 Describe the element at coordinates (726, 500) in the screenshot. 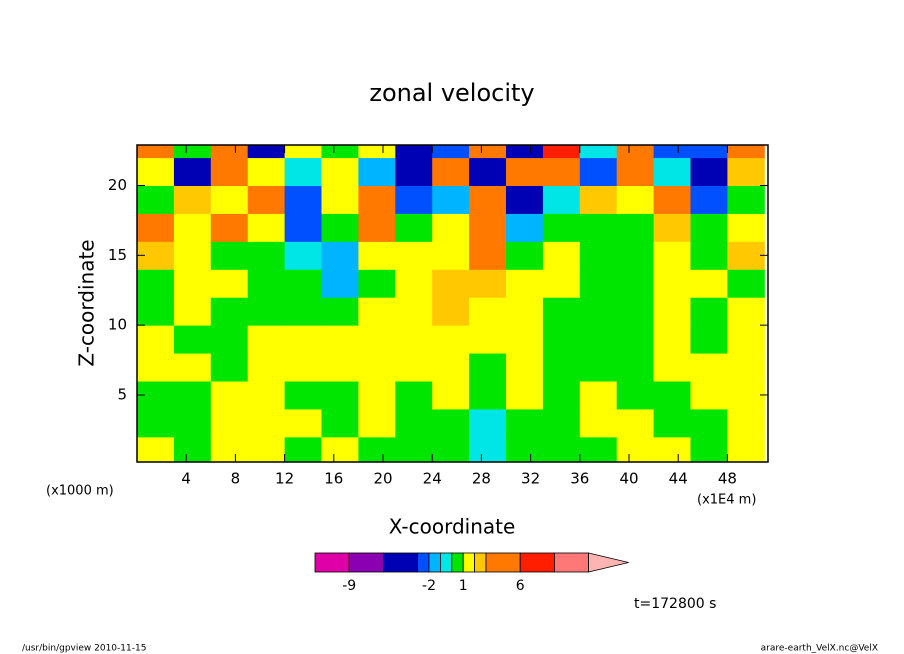

I see `x-unit: (x1E4 m)` at that location.